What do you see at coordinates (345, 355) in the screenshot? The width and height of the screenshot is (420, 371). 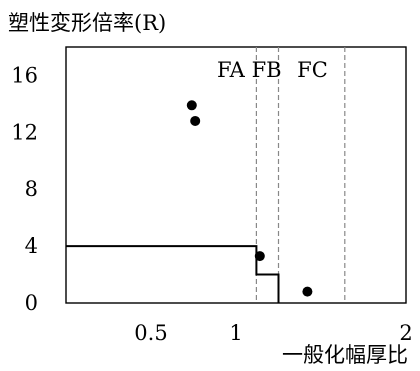 I see `x-axis-title: 一般化幅厚比` at bounding box center [345, 355].